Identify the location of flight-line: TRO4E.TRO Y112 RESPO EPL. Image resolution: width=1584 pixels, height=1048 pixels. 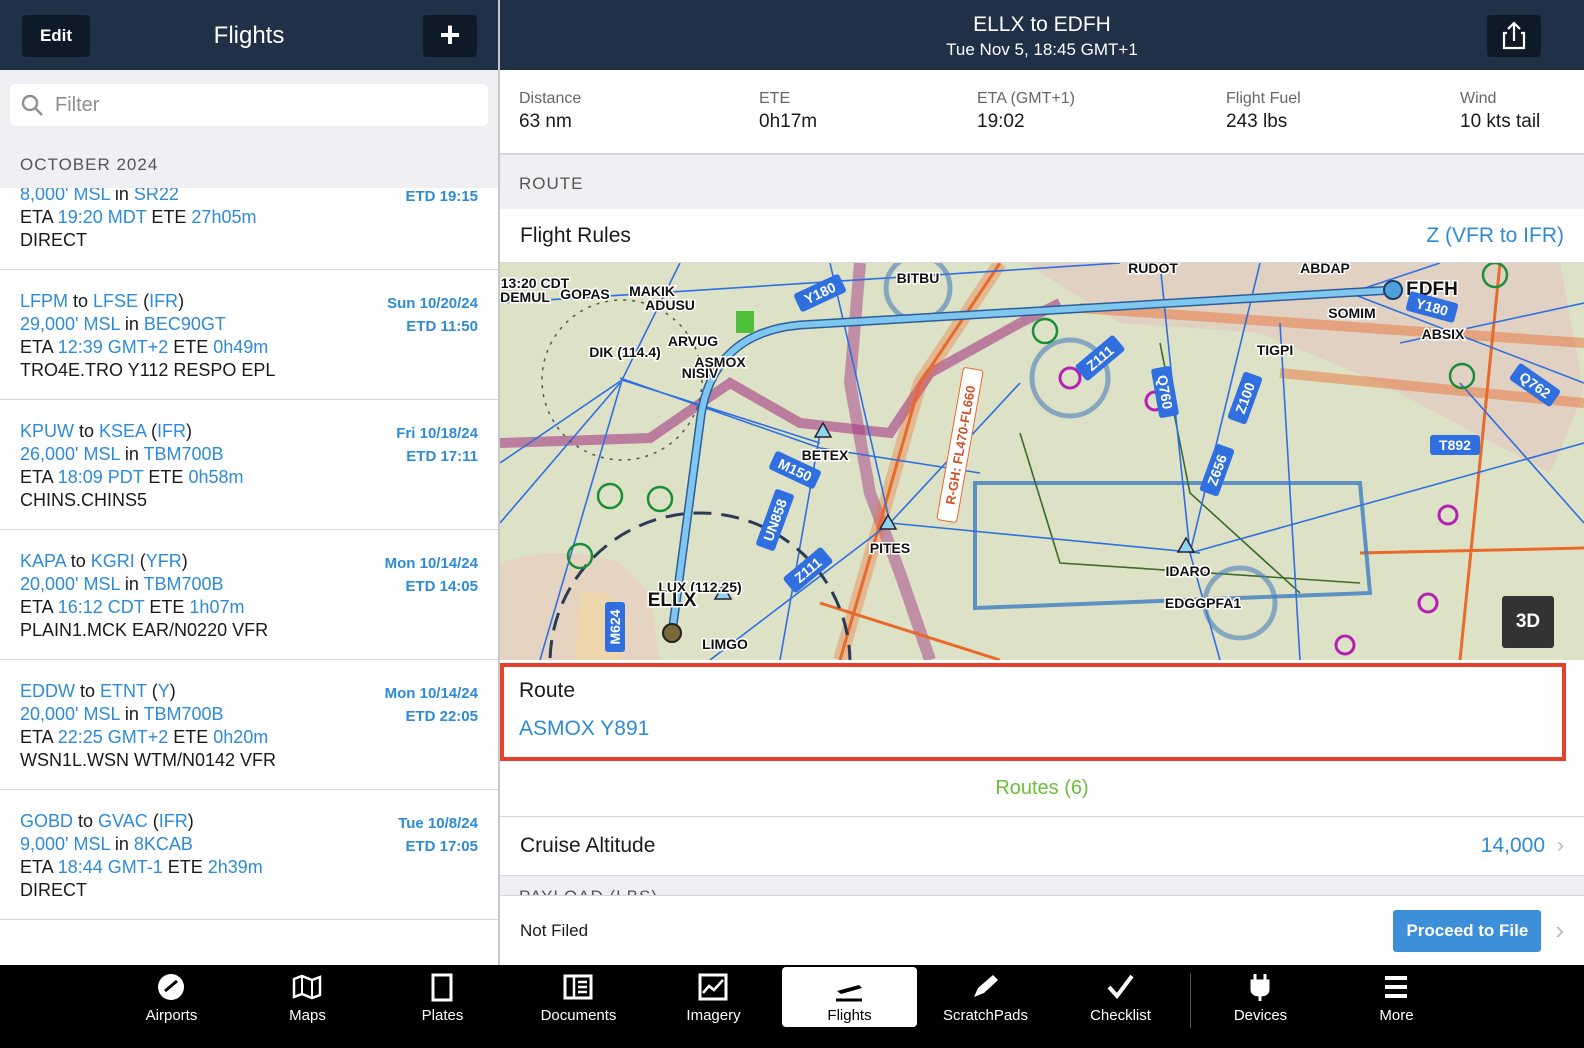
(147, 370).